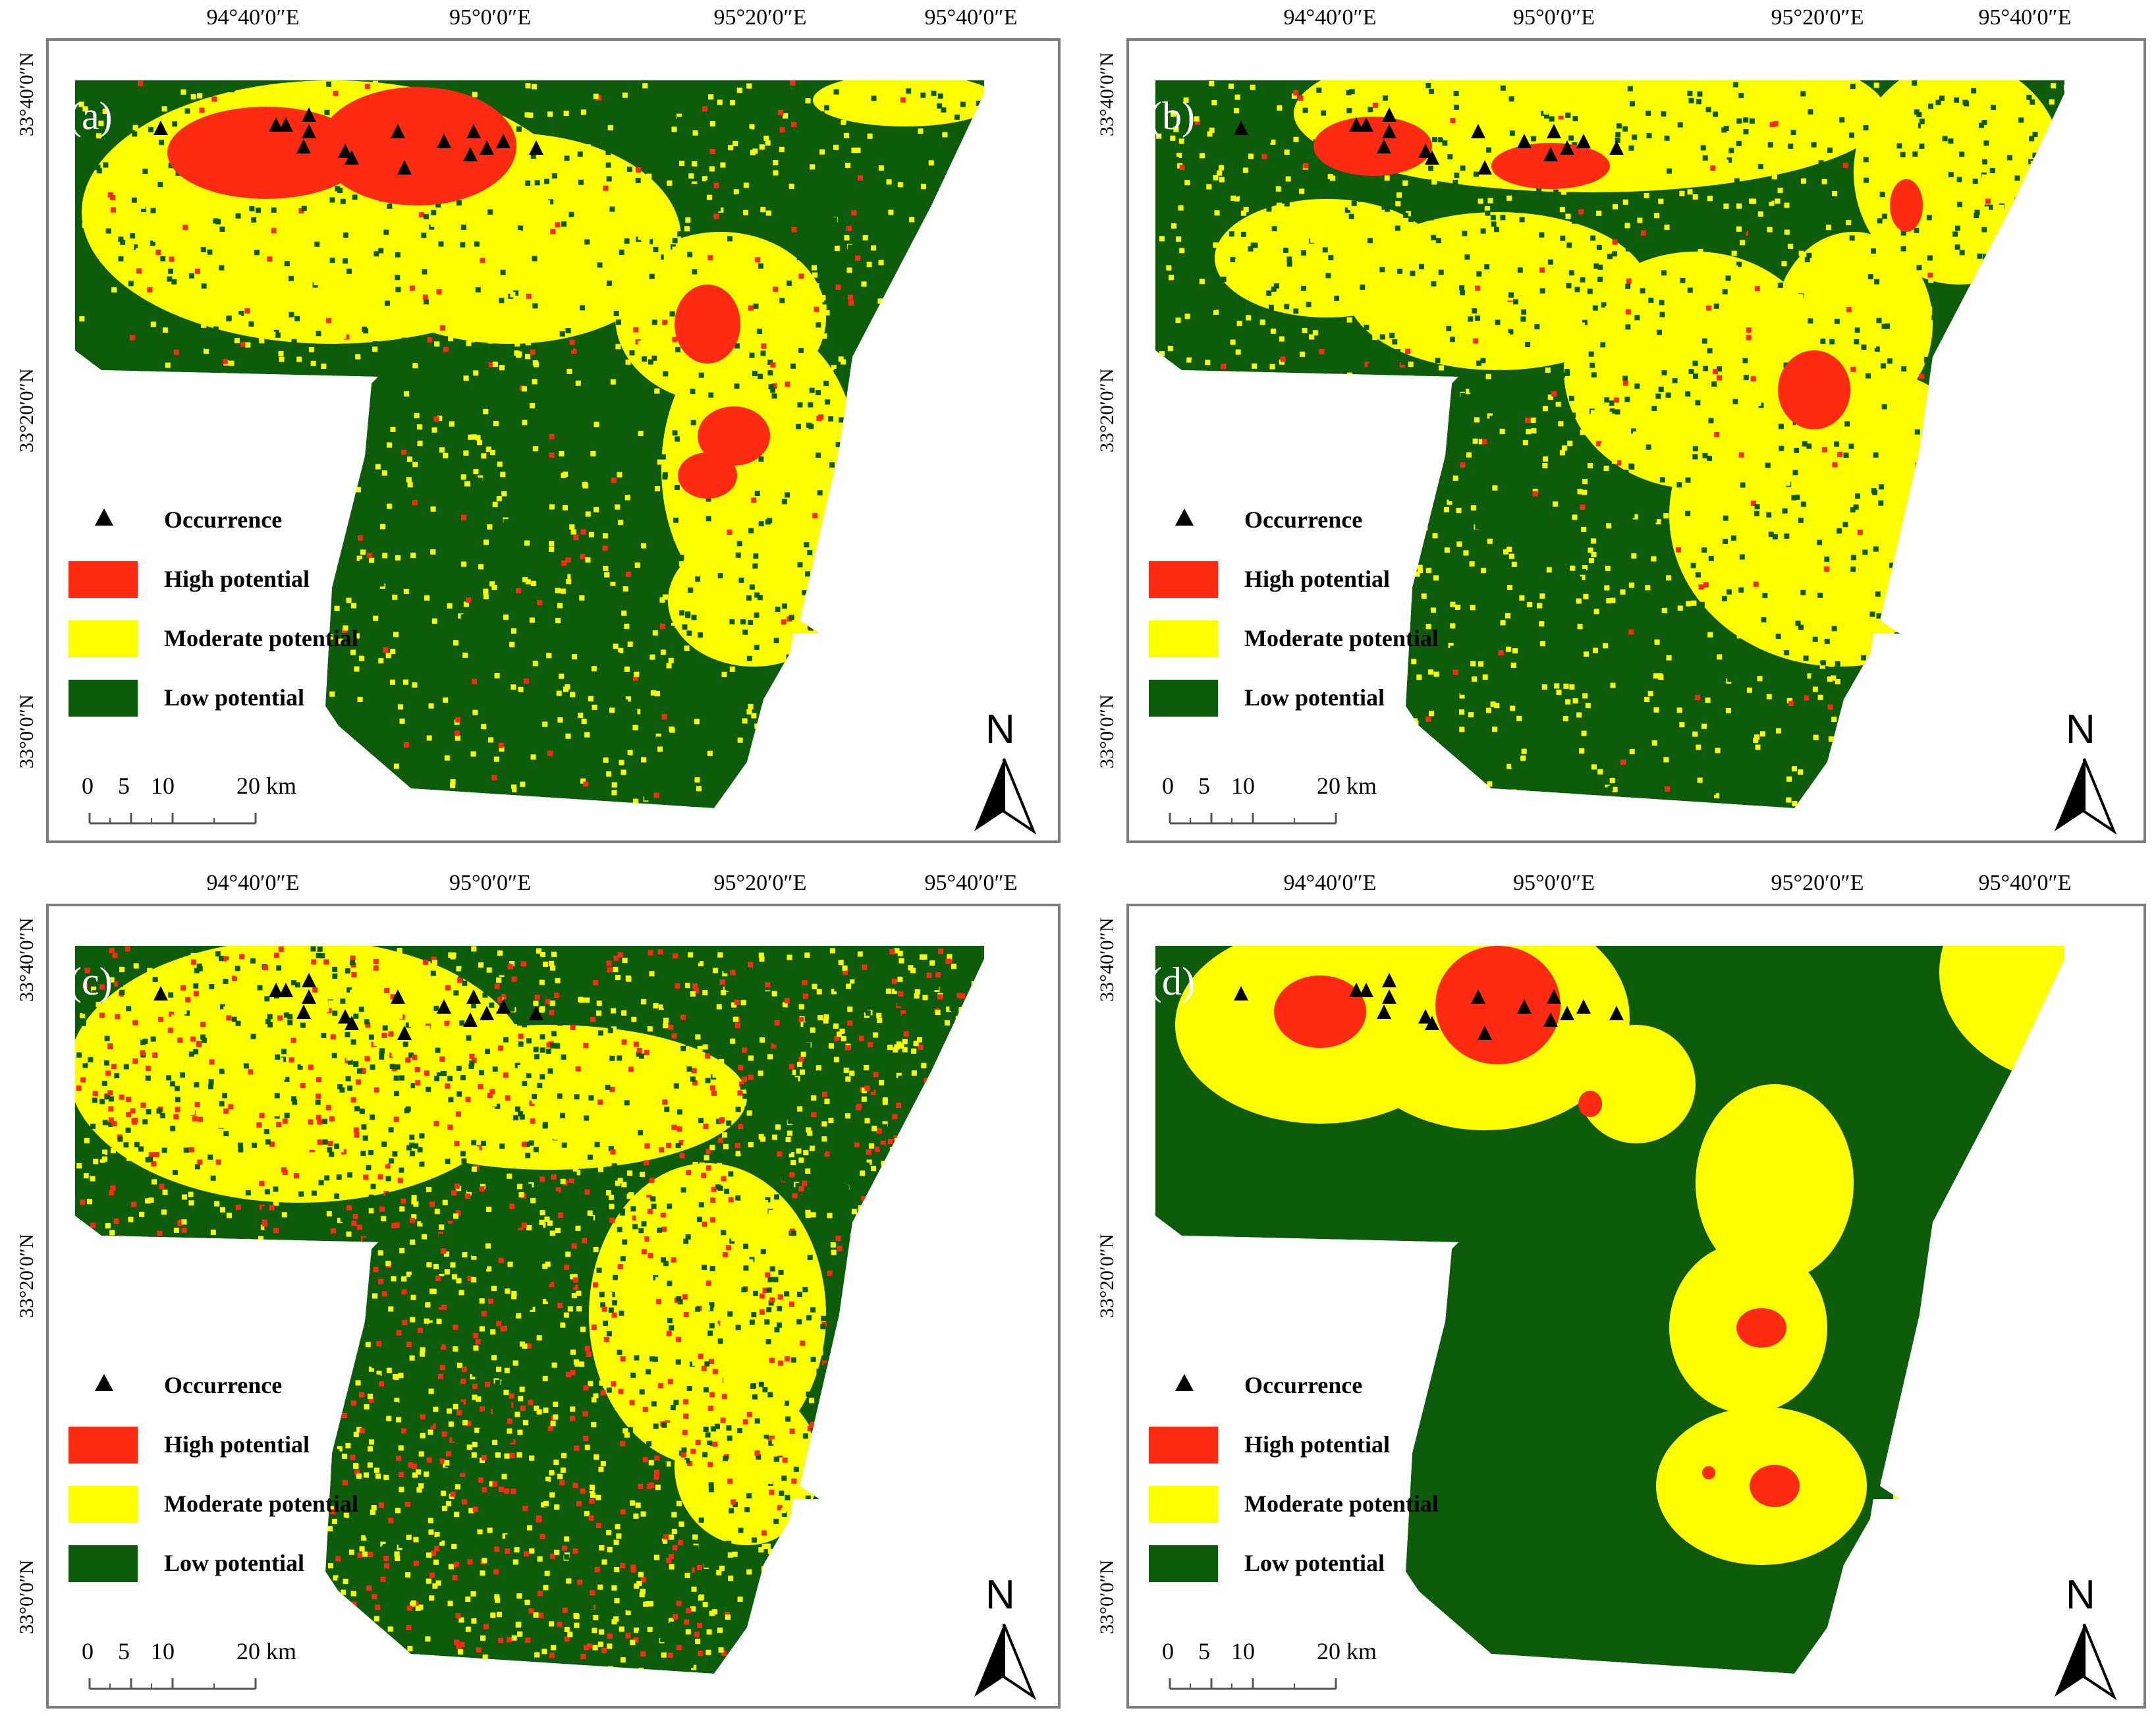 The width and height of the screenshot is (2156, 1727). Describe the element at coordinates (1172, 982) in the screenshot. I see `panel-label: (d)` at that location.